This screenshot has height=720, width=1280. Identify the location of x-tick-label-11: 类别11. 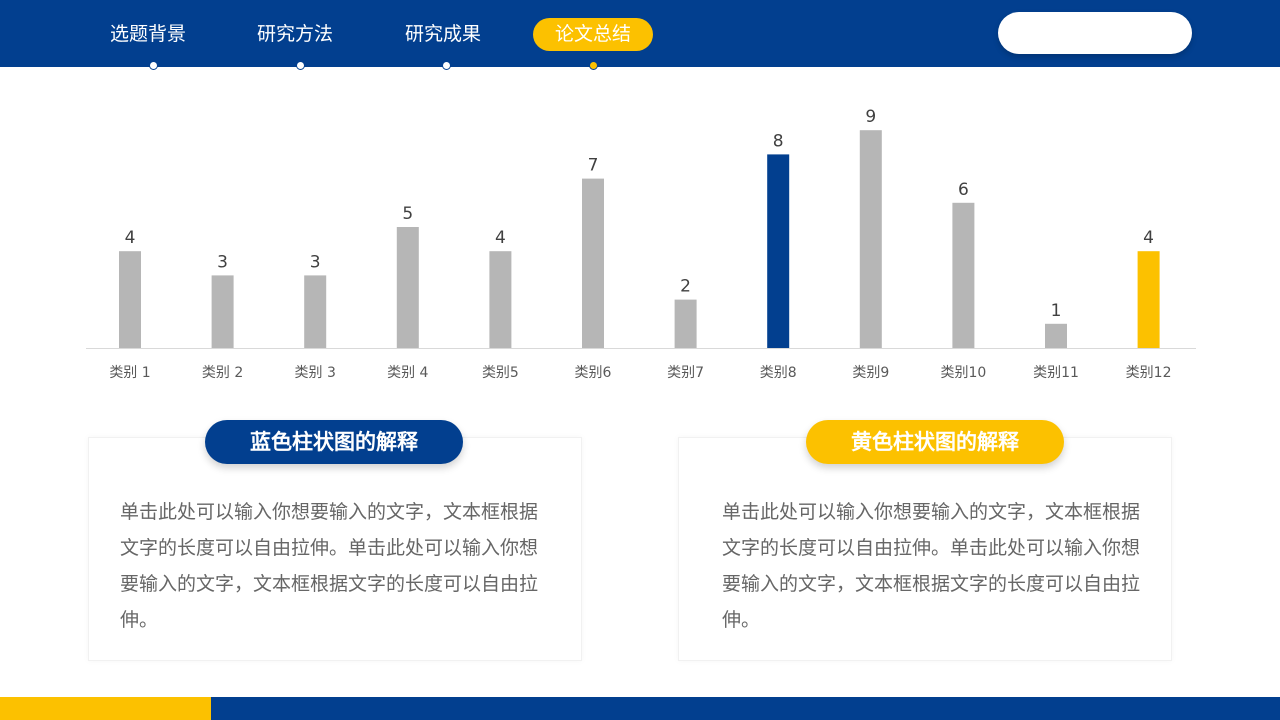
(1056, 373).